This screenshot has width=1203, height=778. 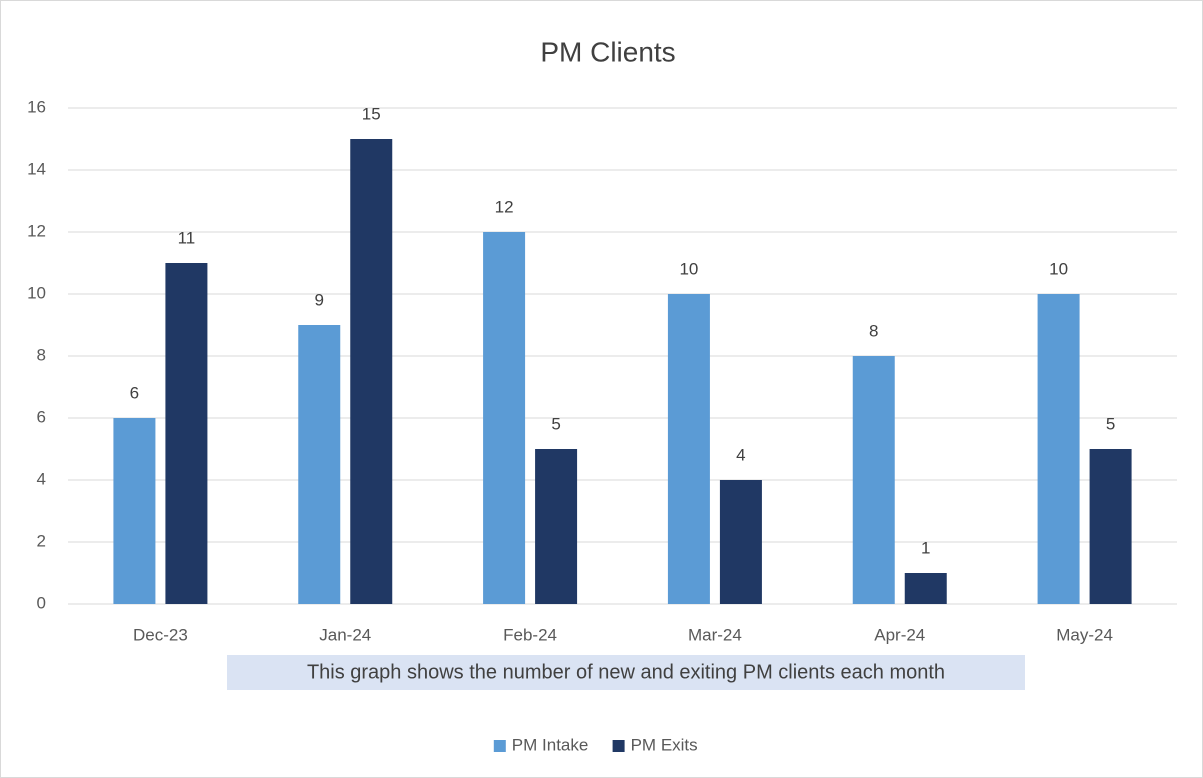 What do you see at coordinates (1084, 634) in the screenshot?
I see `x-tick-label: May-24` at bounding box center [1084, 634].